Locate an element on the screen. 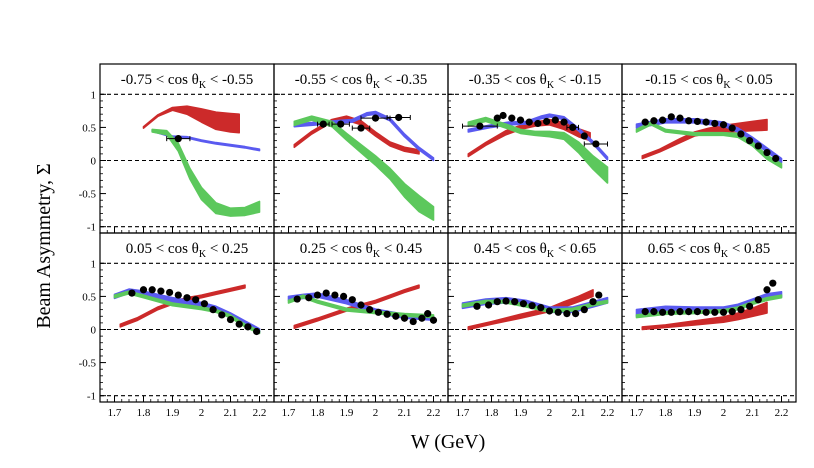  panel-title: -0.55 < cos θK < -0.35 is located at coordinates (361, 81).